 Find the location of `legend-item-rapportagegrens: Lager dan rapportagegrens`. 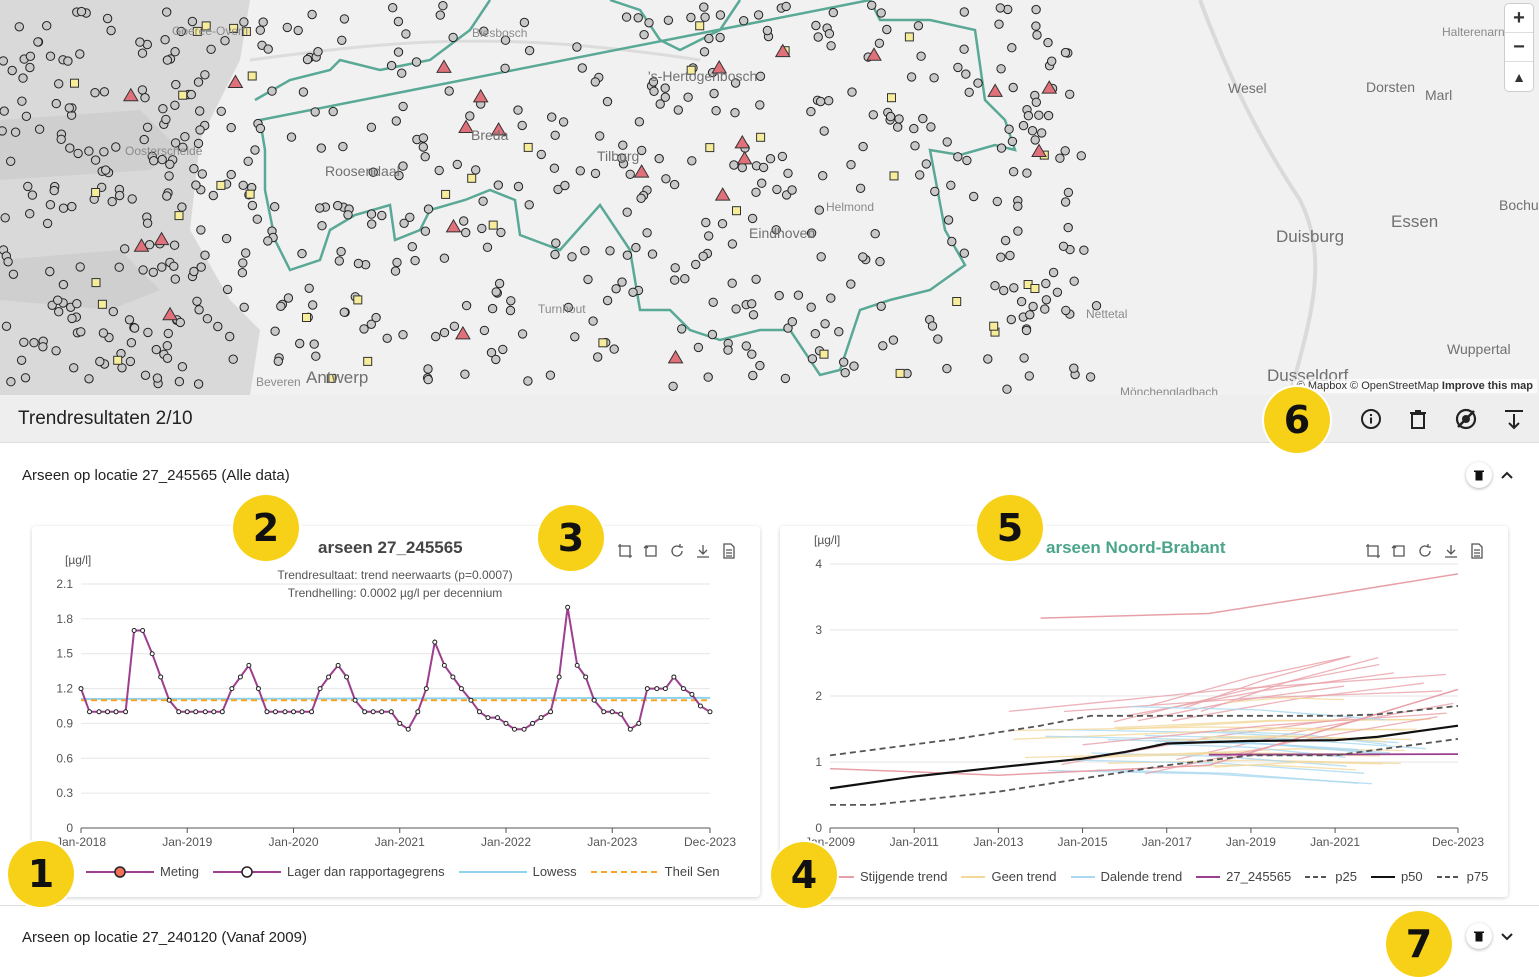

legend-item-rapportagegrens: Lager dan rapportagegrens is located at coordinates (329, 871).